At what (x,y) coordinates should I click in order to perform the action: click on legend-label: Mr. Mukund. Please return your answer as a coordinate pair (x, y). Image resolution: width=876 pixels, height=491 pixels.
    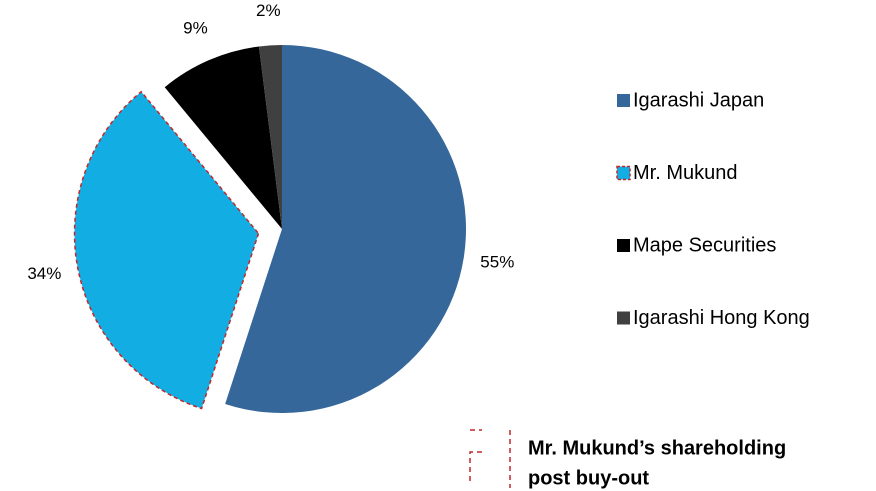
    Looking at the image, I should click on (685, 173).